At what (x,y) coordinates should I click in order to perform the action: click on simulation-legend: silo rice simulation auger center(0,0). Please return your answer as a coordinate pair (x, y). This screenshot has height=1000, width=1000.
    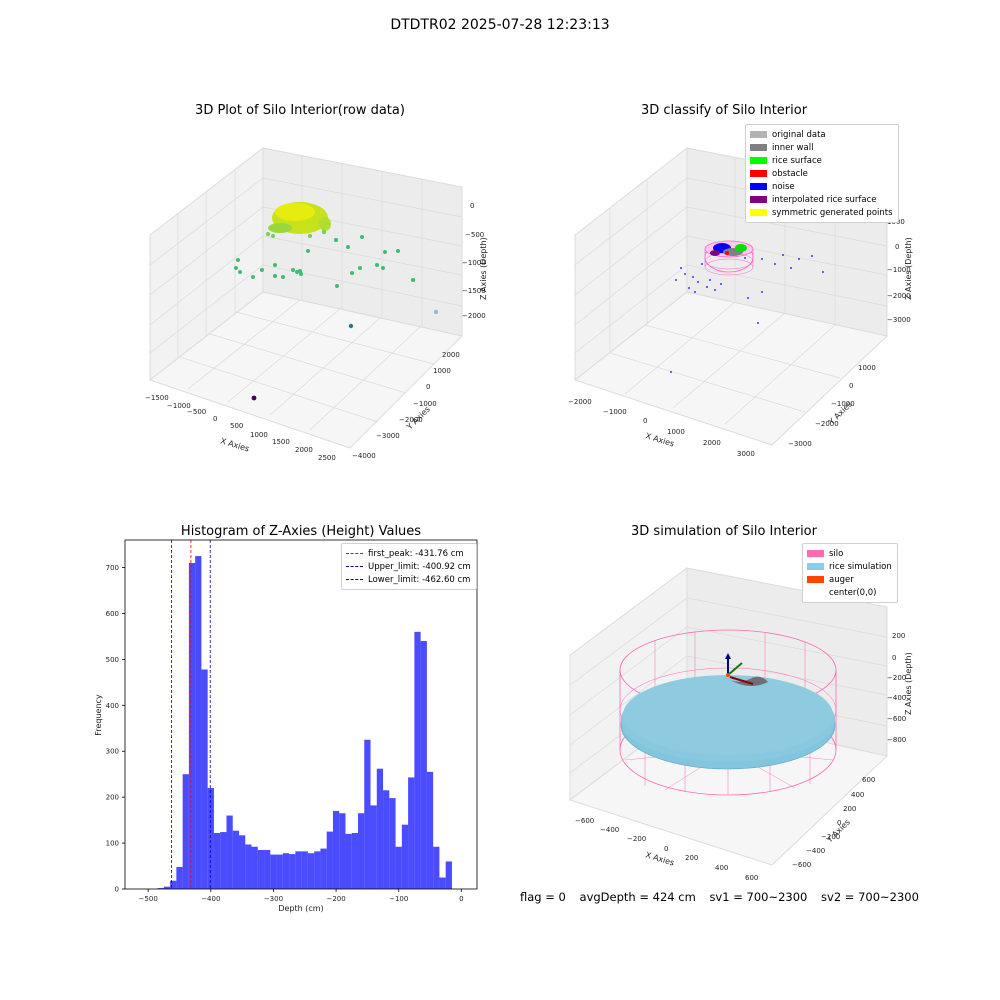
    Looking at the image, I should click on (850, 573).